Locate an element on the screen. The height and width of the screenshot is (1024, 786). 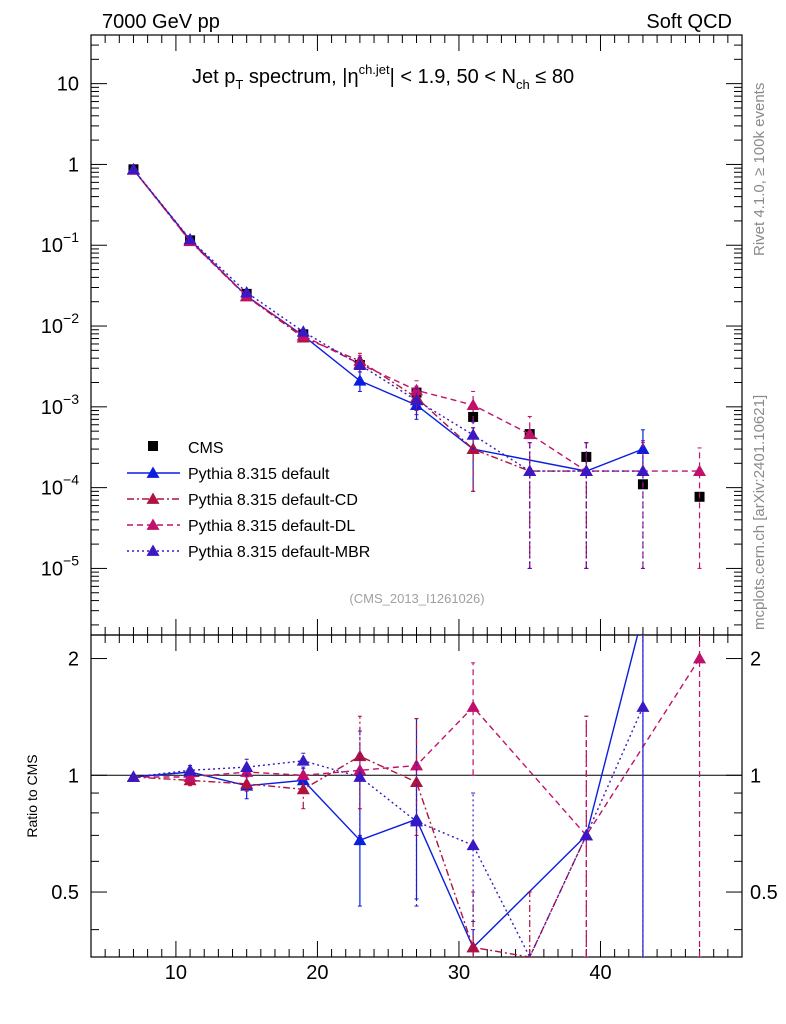
title-eta: η is located at coordinates (352, 77).